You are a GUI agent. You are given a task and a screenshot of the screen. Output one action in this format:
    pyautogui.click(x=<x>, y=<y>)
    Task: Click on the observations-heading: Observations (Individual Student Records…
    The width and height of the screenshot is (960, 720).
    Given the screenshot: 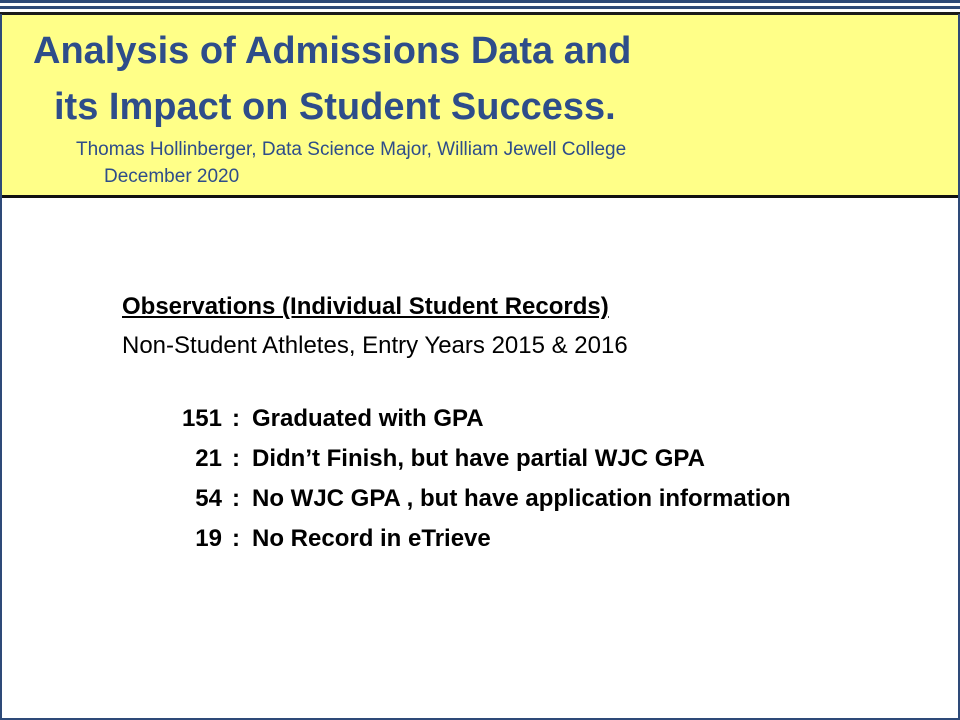 What is the action you would take?
    pyautogui.click(x=365, y=306)
    